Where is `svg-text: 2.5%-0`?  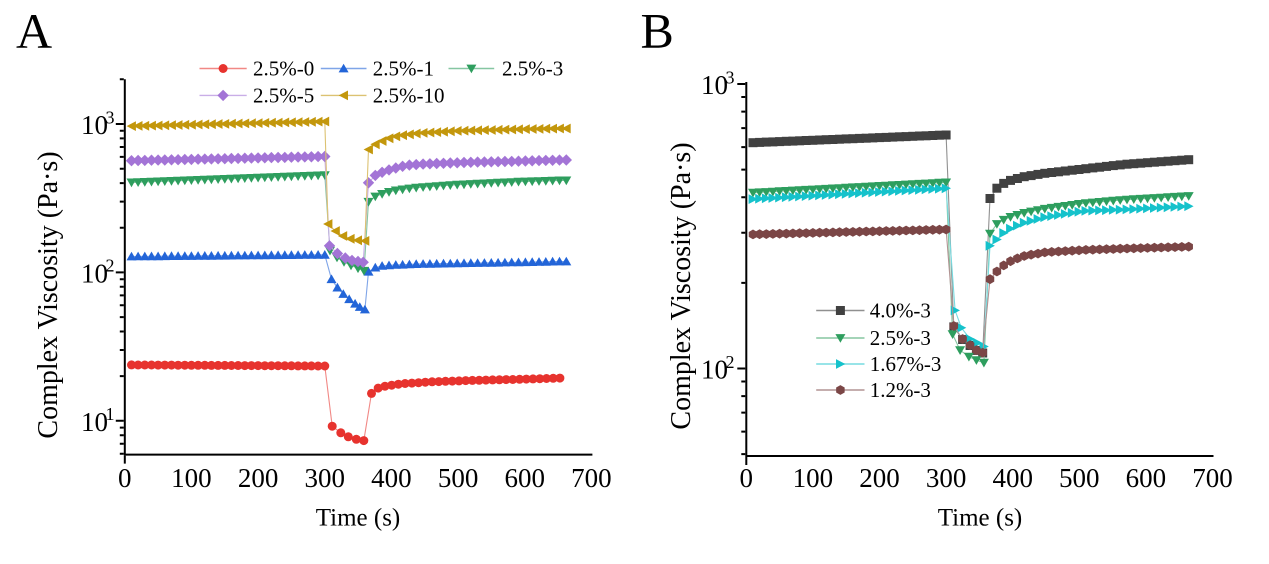
svg-text: 2.5%-0 is located at coordinates (283, 69).